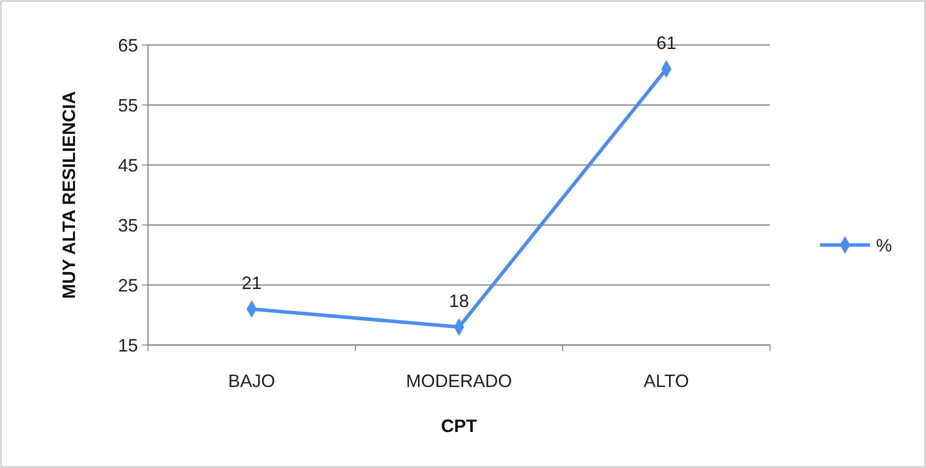  I want to click on x-axis-title: CPT, so click(459, 426).